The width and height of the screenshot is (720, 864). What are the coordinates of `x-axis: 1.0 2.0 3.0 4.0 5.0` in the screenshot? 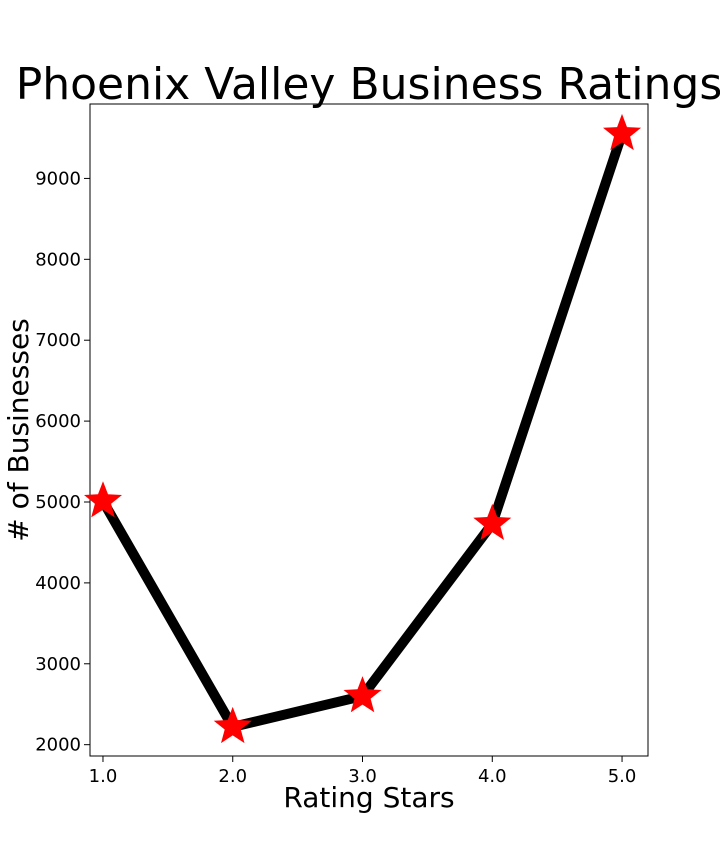 It's located at (363, 771).